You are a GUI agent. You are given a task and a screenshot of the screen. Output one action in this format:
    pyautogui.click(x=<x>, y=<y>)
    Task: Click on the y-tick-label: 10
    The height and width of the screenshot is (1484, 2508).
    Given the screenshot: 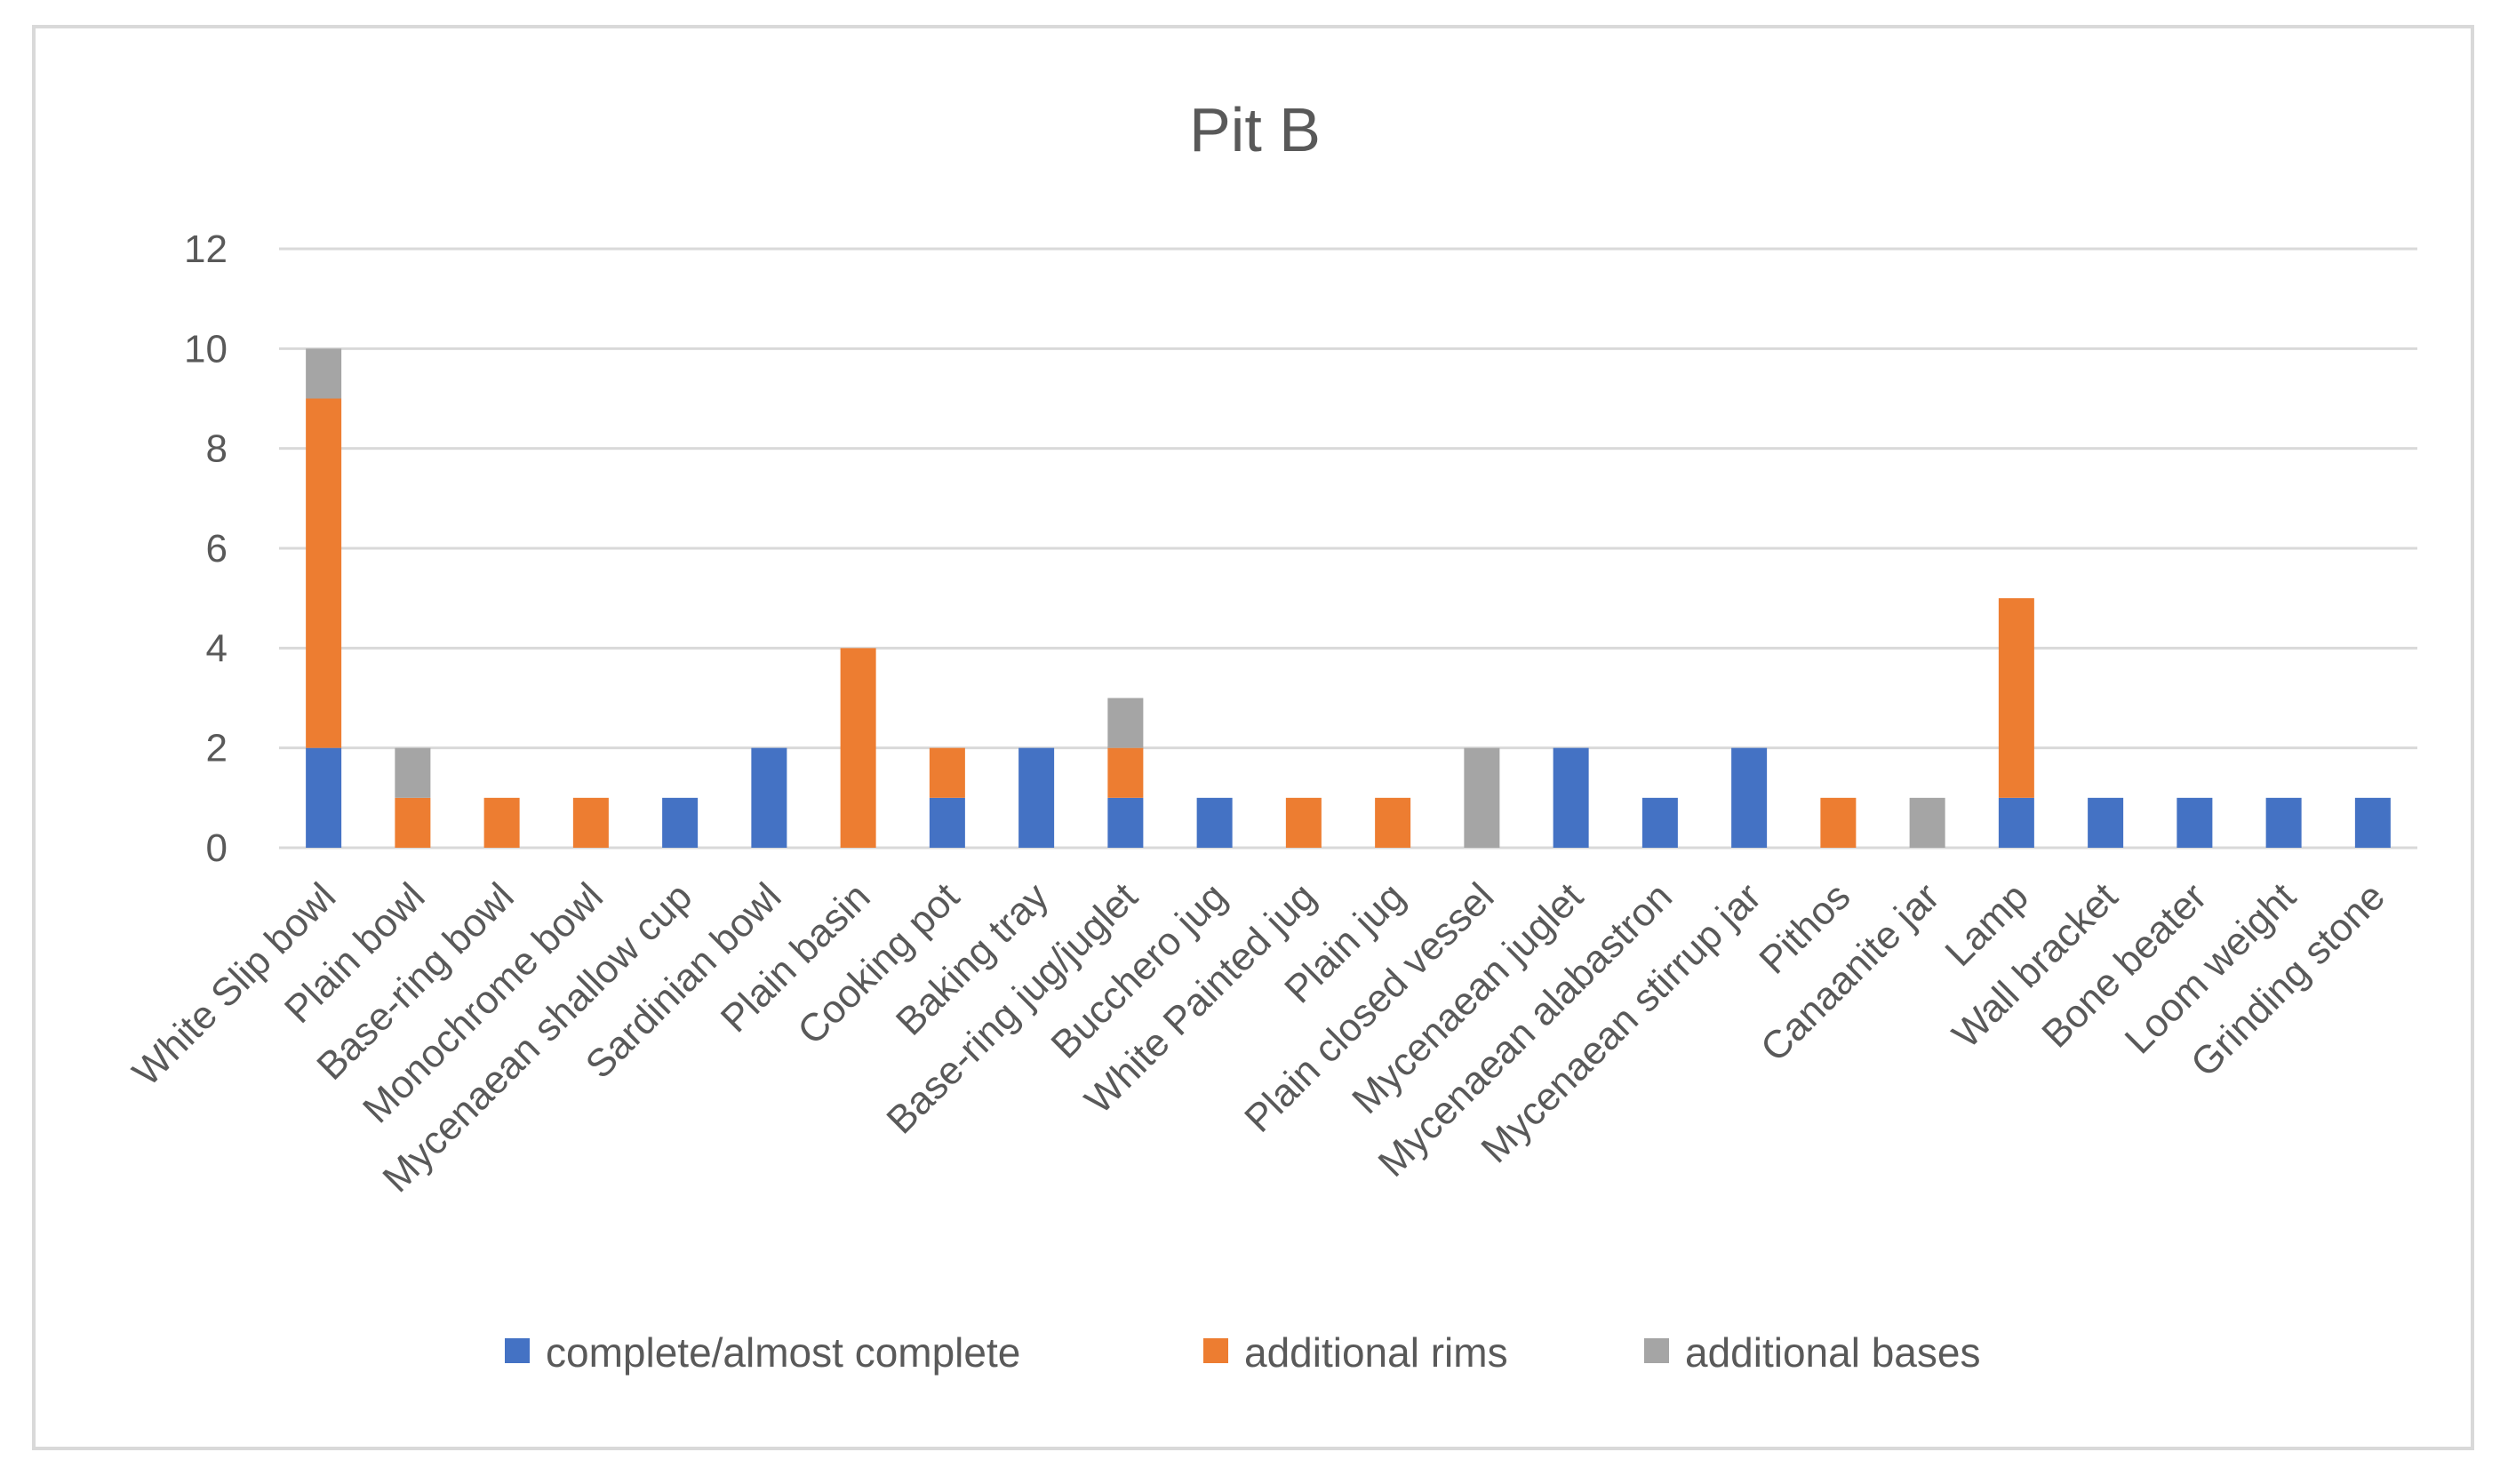 What is the action you would take?
    pyautogui.click(x=206, y=349)
    